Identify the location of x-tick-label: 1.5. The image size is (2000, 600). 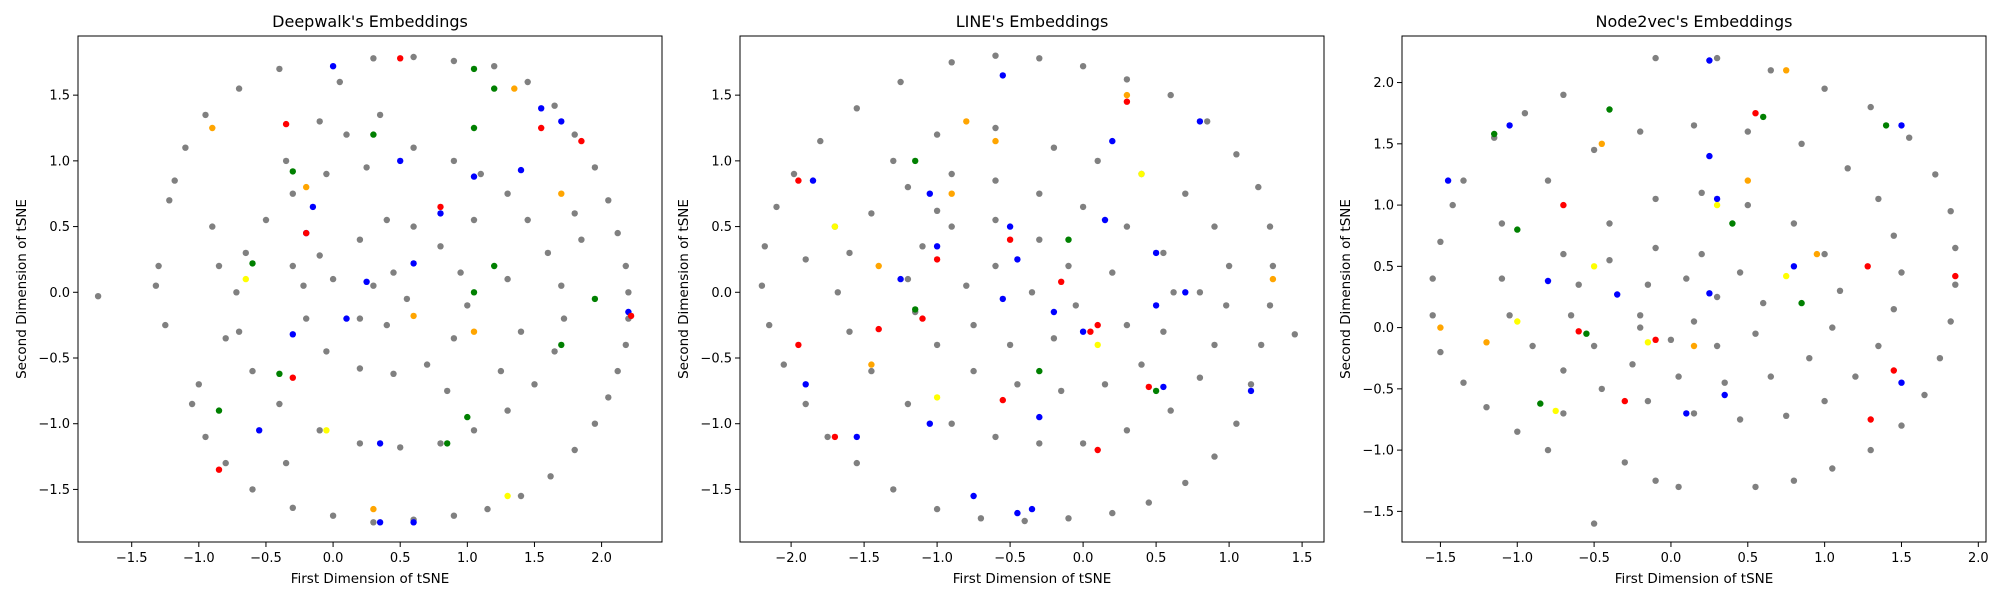
(1302, 558).